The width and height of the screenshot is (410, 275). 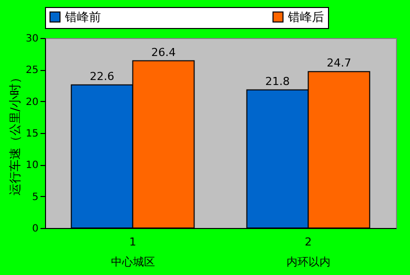 What do you see at coordinates (35, 229) in the screenshot?
I see `y-tick-label: 0` at bounding box center [35, 229].